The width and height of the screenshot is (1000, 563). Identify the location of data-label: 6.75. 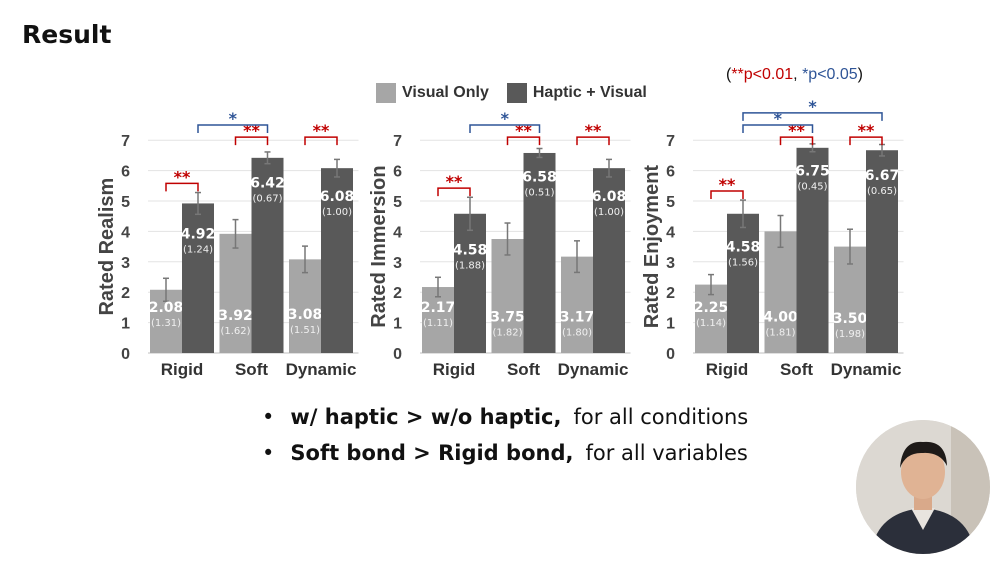
(812, 172).